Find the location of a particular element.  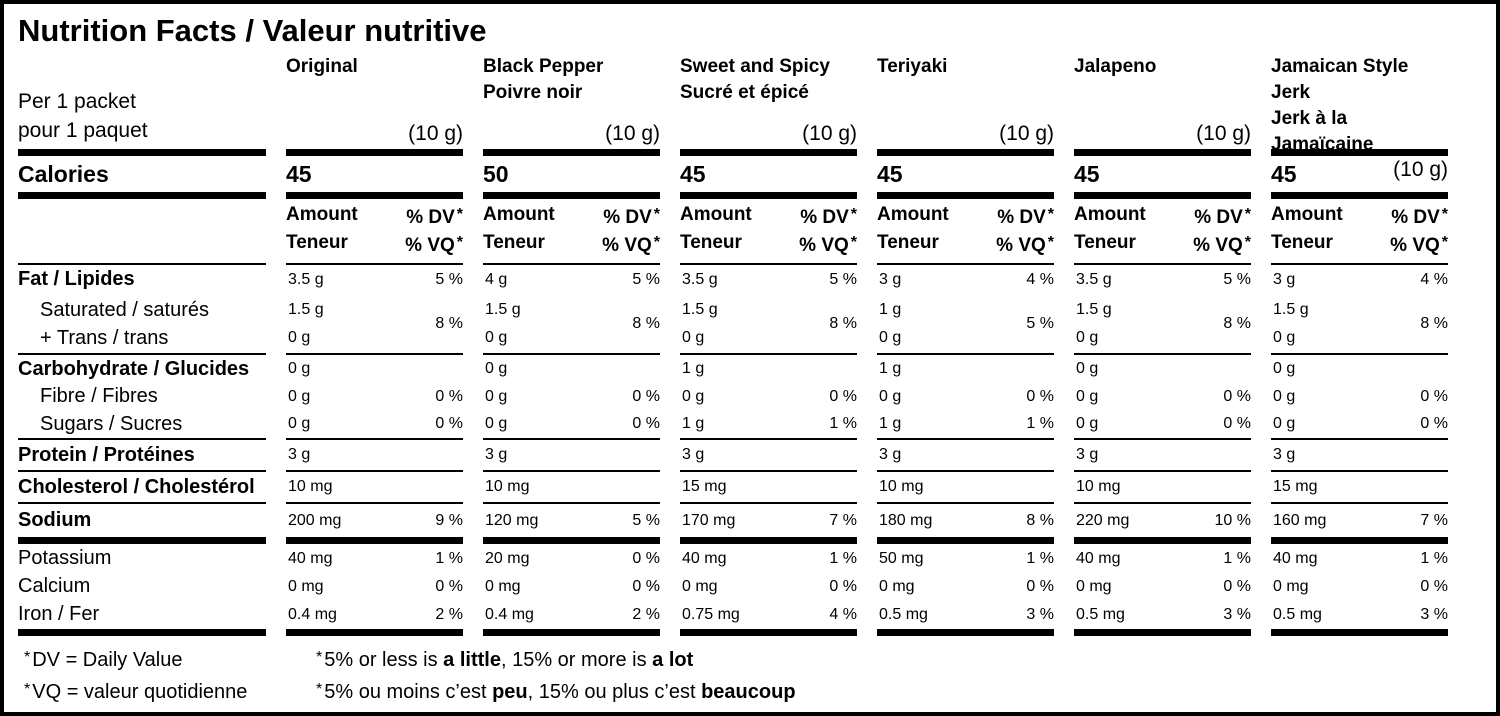

sodium-cell: 160 mg 7 % is located at coordinates (1359, 524).